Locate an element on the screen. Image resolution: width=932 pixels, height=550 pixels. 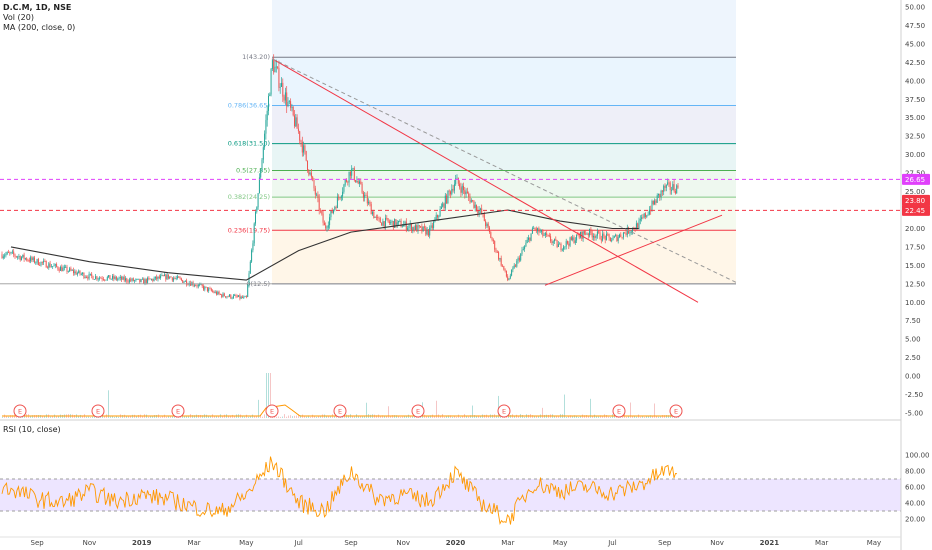
price-tick-label: 40.00 is located at coordinates (915, 81).